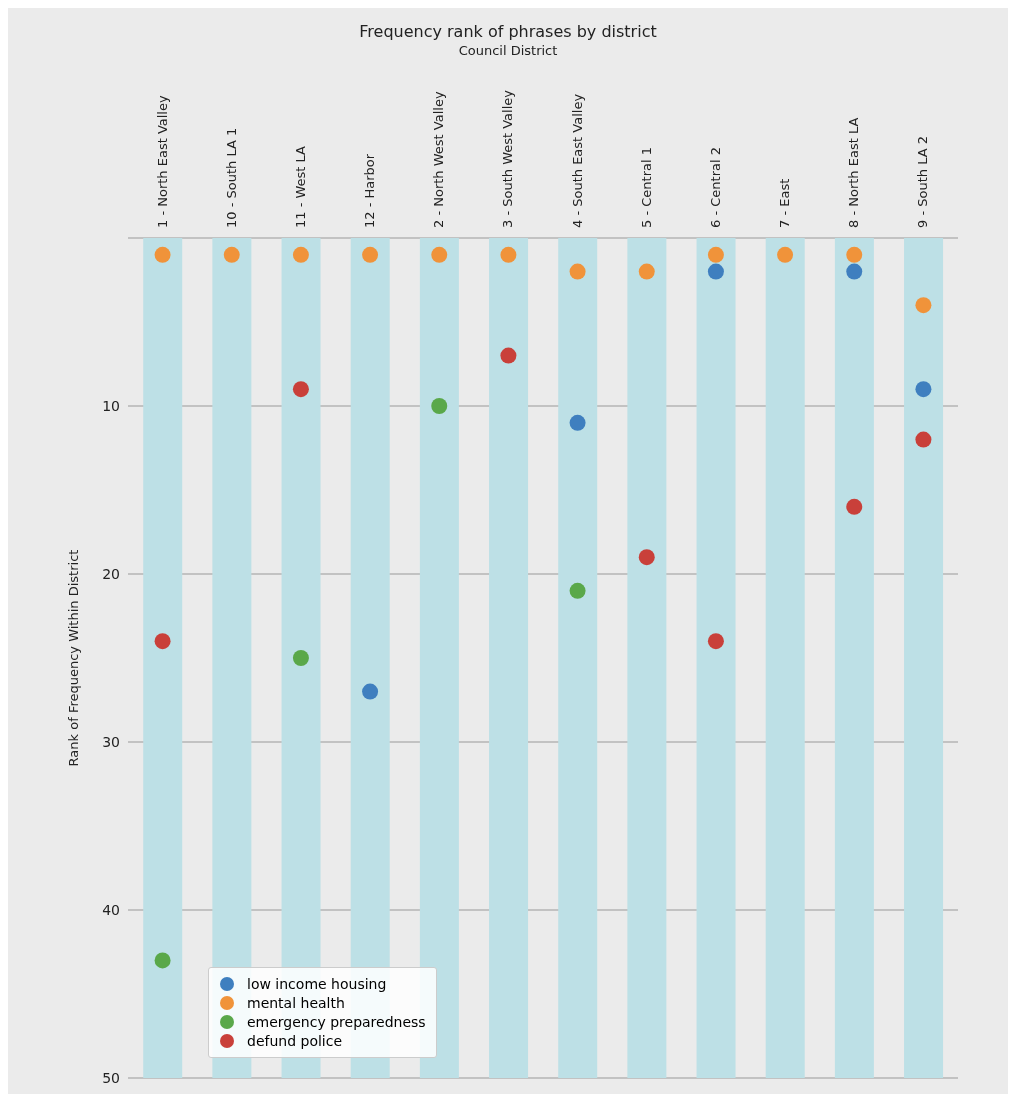  I want to click on legend-label: emergency preparedness, so click(336, 1022).